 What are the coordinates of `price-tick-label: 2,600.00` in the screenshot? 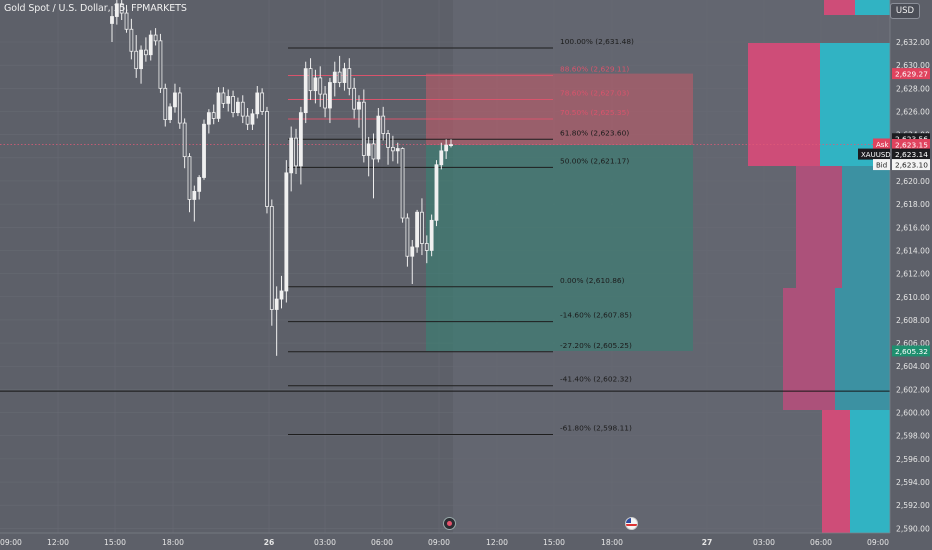 It's located at (913, 413).